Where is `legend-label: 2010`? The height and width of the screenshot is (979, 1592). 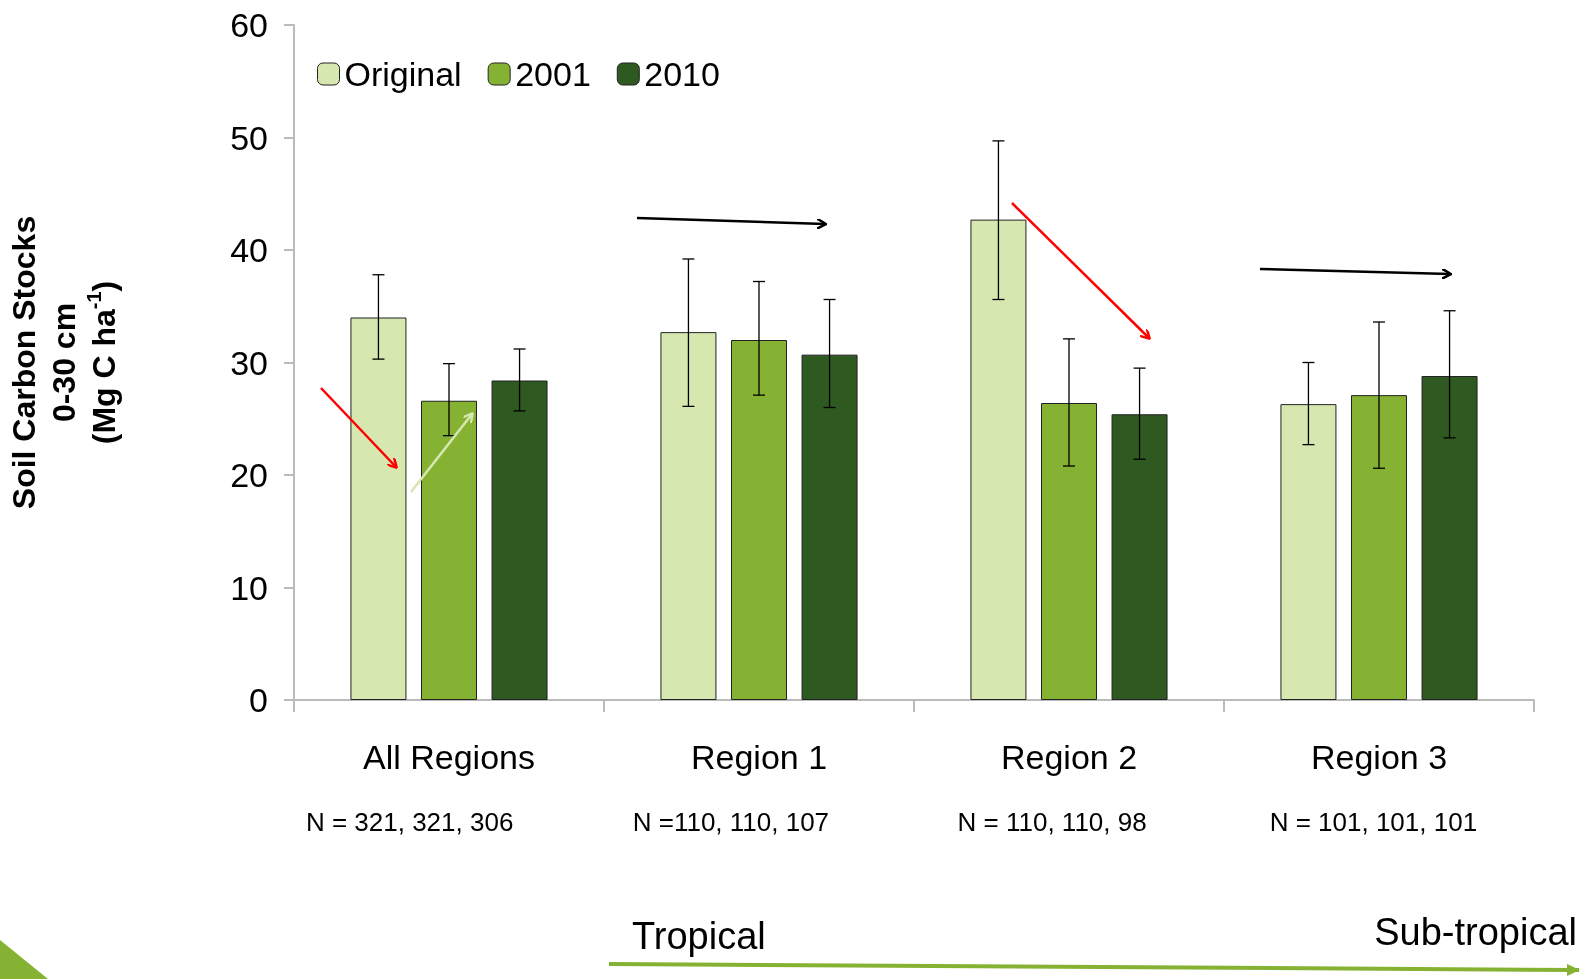 legend-label: 2010 is located at coordinates (682, 74).